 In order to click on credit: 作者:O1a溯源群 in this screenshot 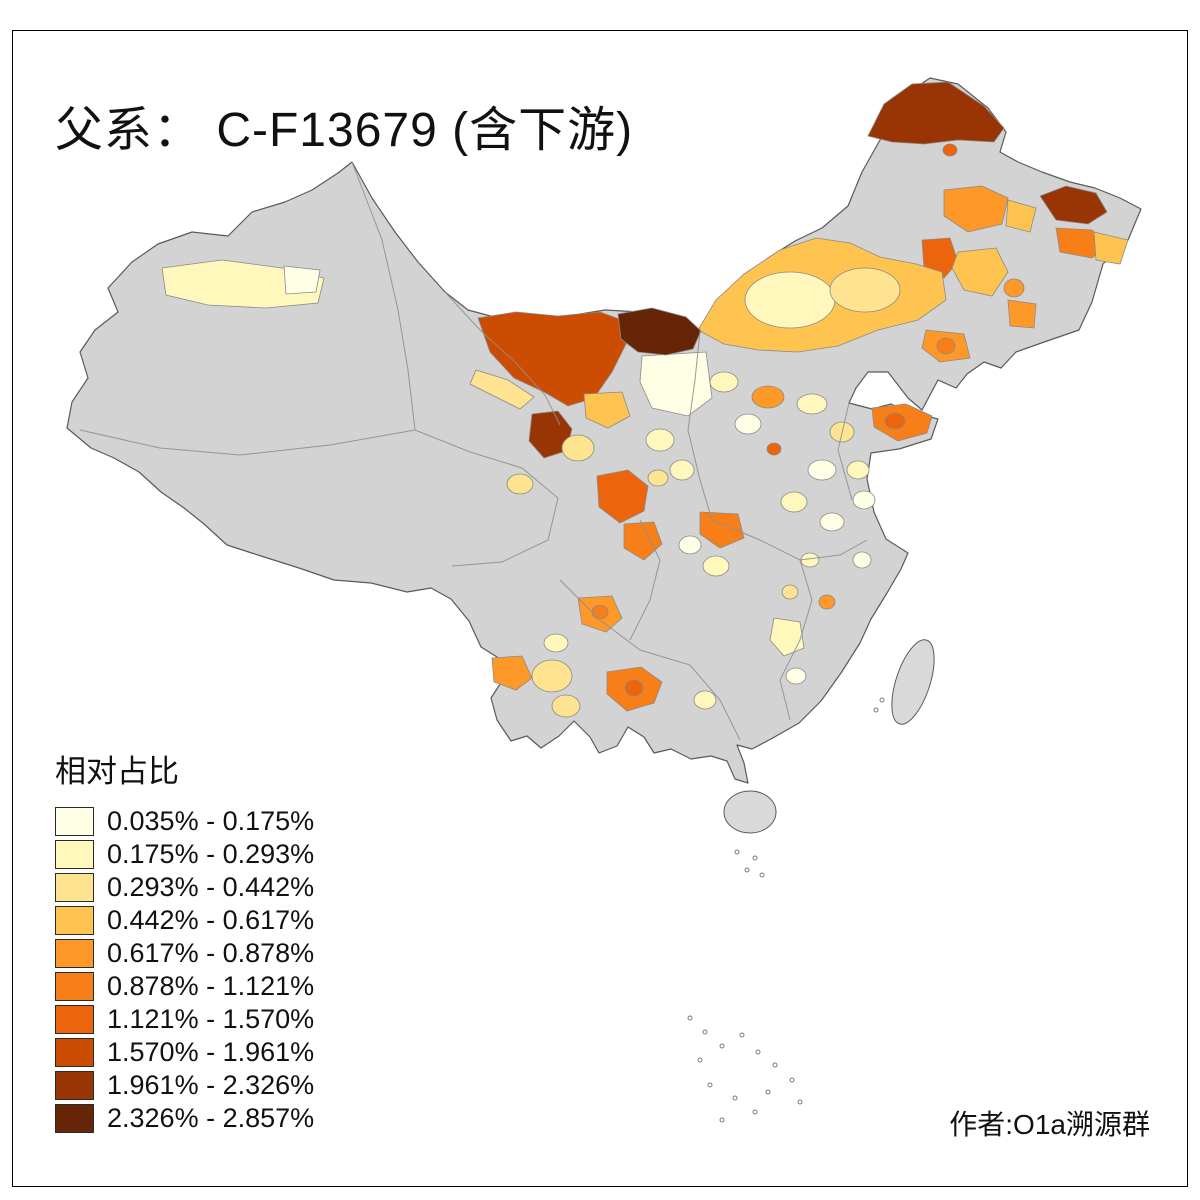, I will do `click(1049, 1124)`.